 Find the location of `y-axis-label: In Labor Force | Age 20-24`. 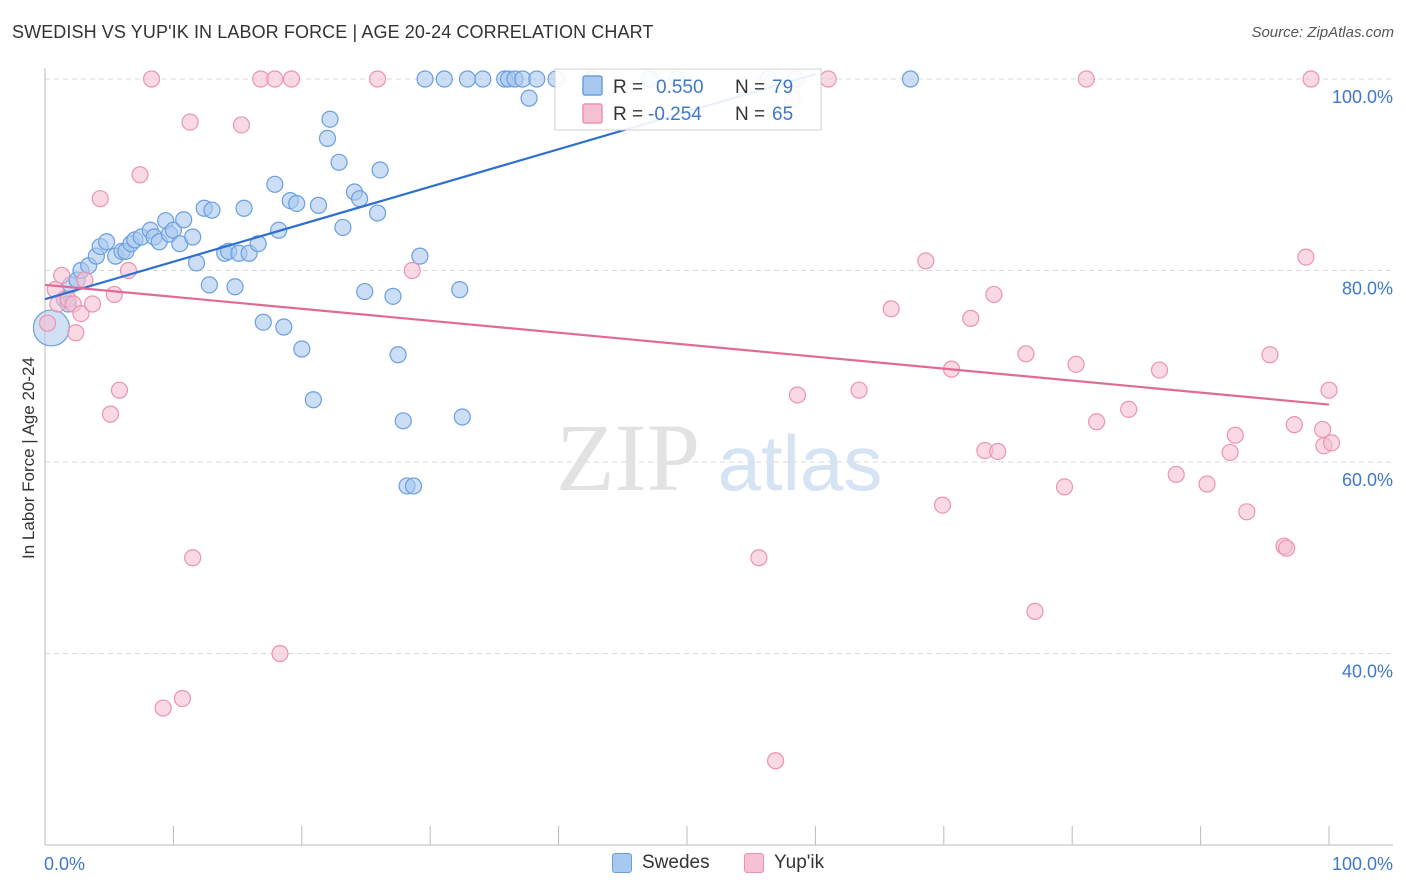

y-axis-label: In Labor Force | Age 20-24 is located at coordinates (28, 458).